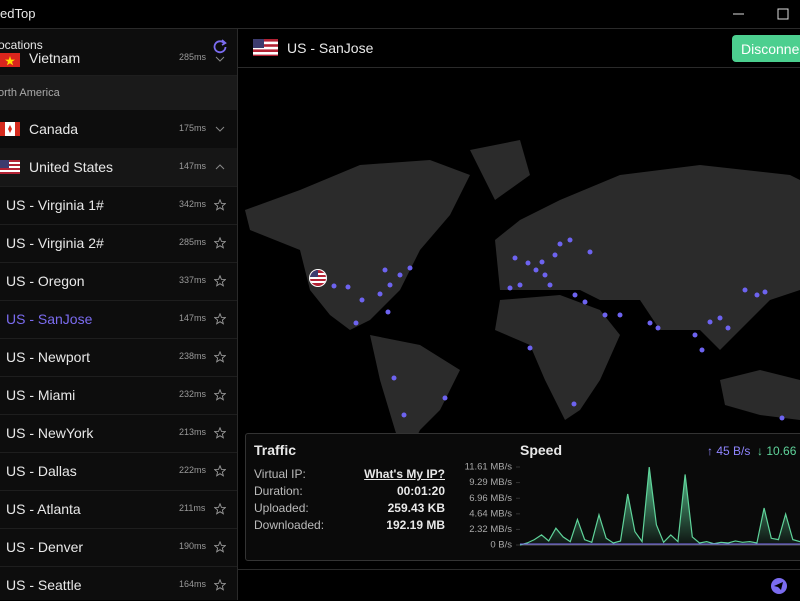 The image size is (800, 601). What do you see at coordinates (490, 529) in the screenshot?
I see `y-tick-label: 2.32 MB/s` at bounding box center [490, 529].